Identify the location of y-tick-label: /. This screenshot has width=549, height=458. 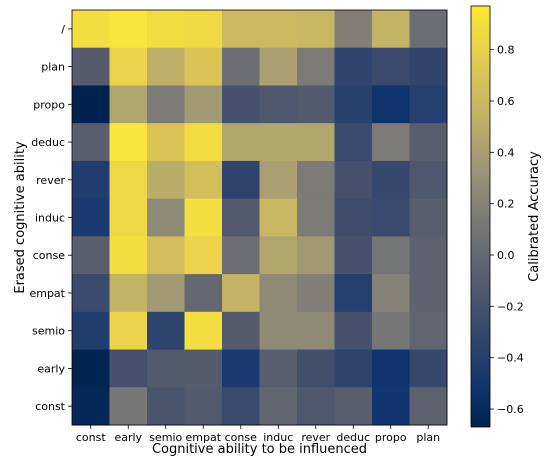
(63, 29).